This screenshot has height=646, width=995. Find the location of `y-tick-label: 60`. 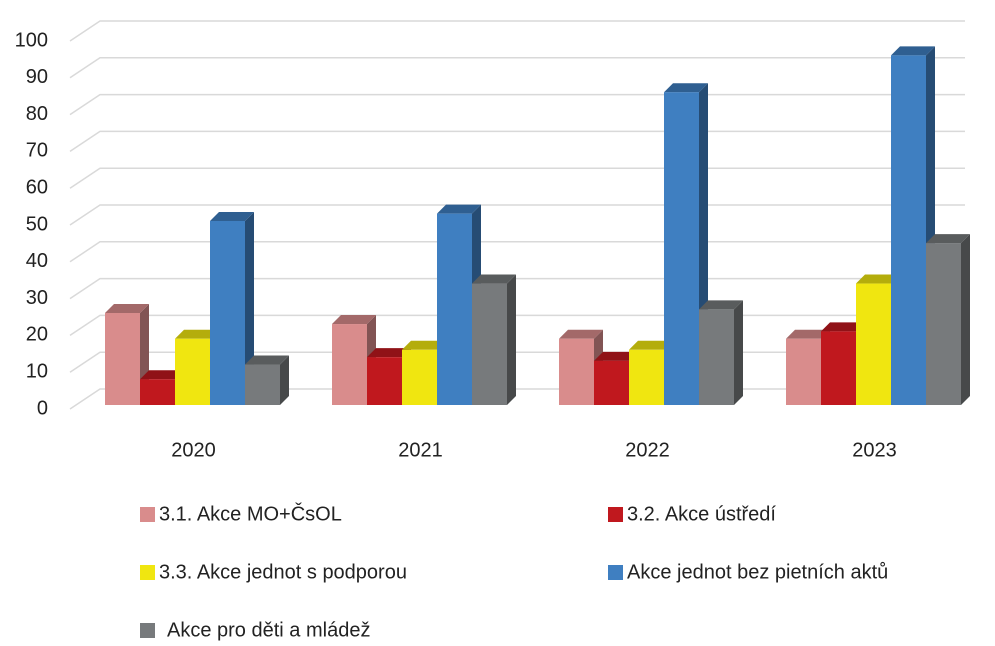

y-tick-label: 60 is located at coordinates (37, 187).